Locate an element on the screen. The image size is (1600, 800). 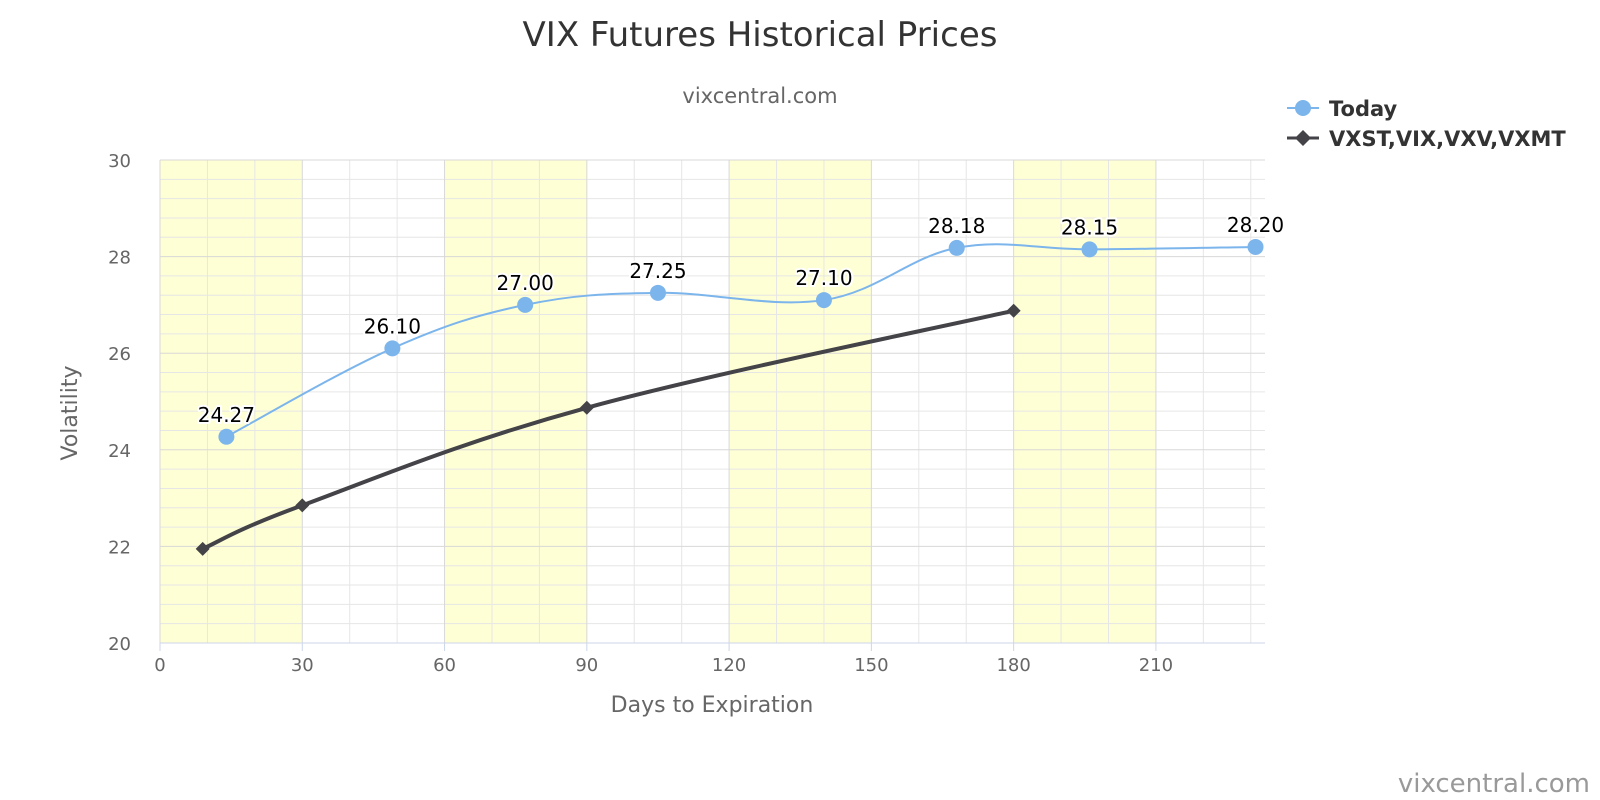
legend: Today VXST,VIX,VXV,VXMT is located at coordinates (1426, 124).